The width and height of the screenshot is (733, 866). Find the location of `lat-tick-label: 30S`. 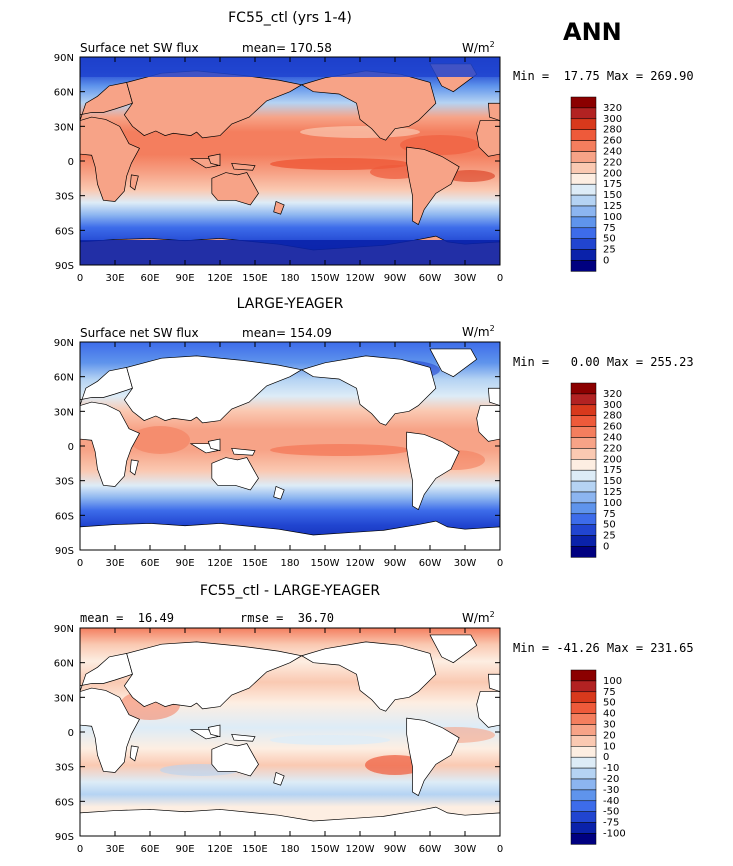

lat-tick-label: 30S is located at coordinates (64, 197).